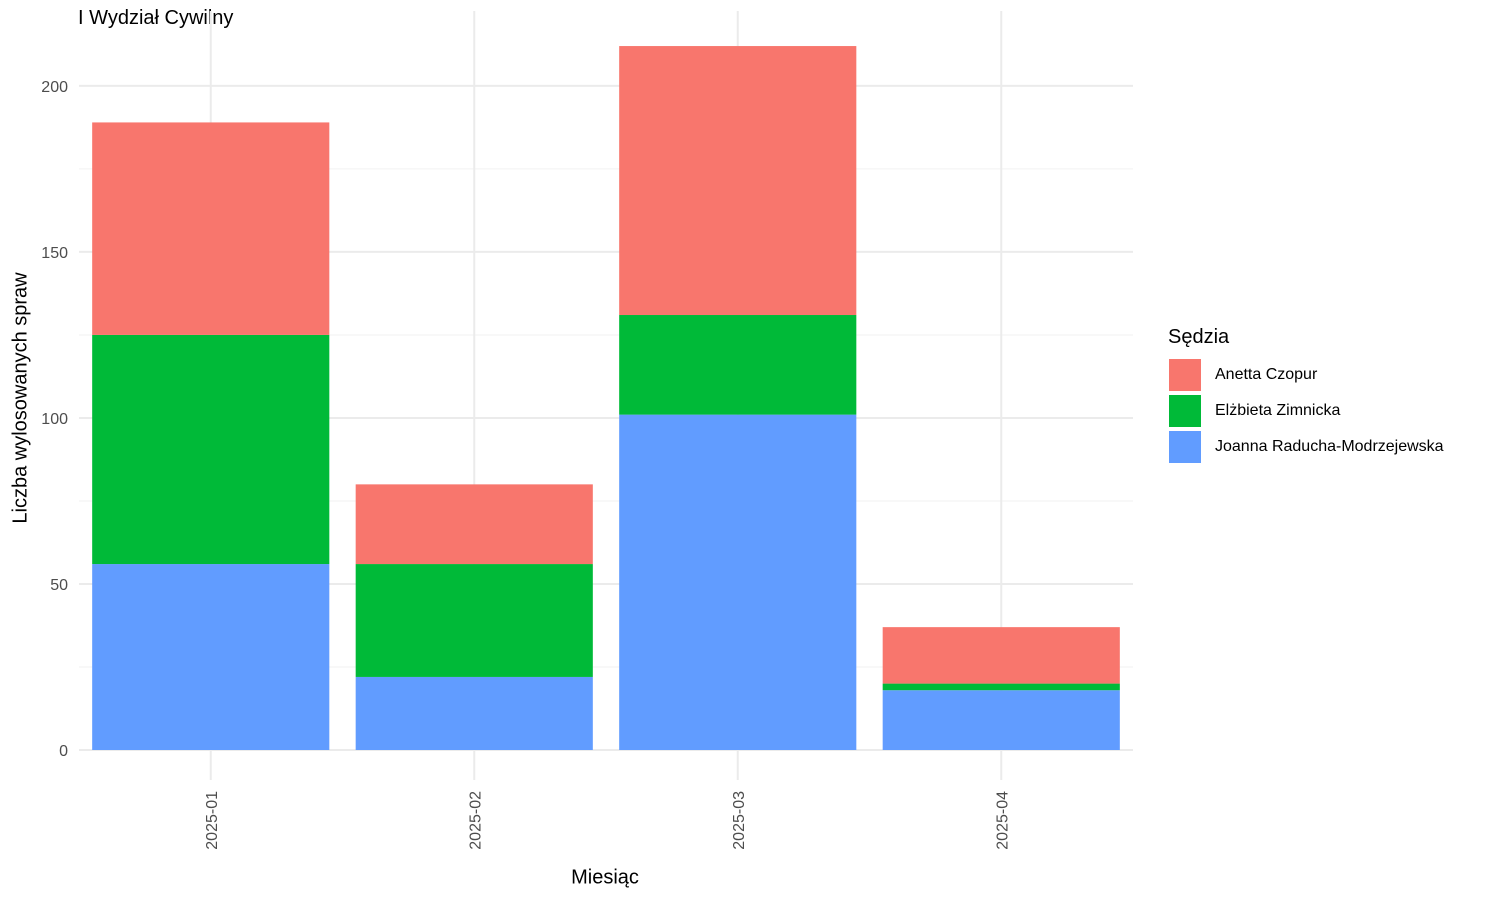 Image resolution: width=1500 pixels, height=900 pixels. I want to click on x-axis-title: Miesiąc, so click(605, 877).